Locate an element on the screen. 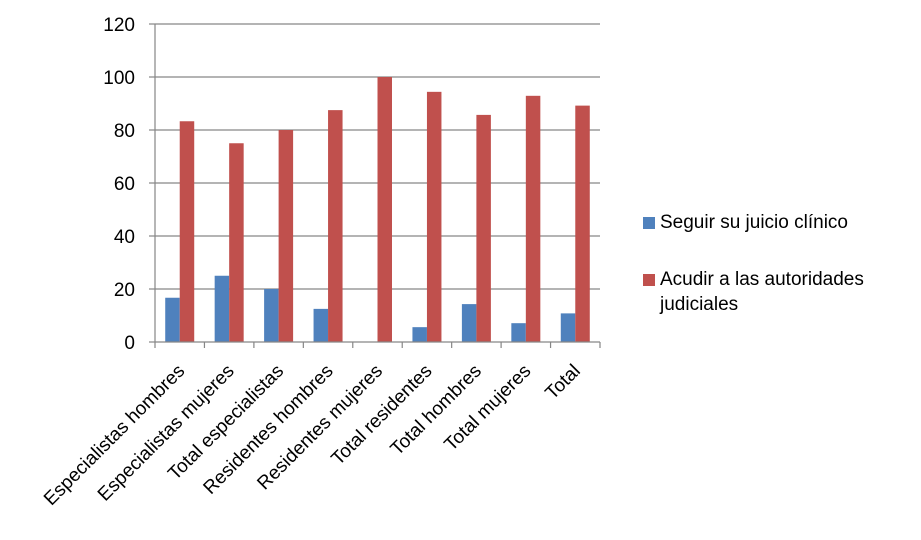 Image resolution: width=921 pixels, height=540 pixels. legend-item-series-1: Seguir su juicio clínico is located at coordinates (782, 222).